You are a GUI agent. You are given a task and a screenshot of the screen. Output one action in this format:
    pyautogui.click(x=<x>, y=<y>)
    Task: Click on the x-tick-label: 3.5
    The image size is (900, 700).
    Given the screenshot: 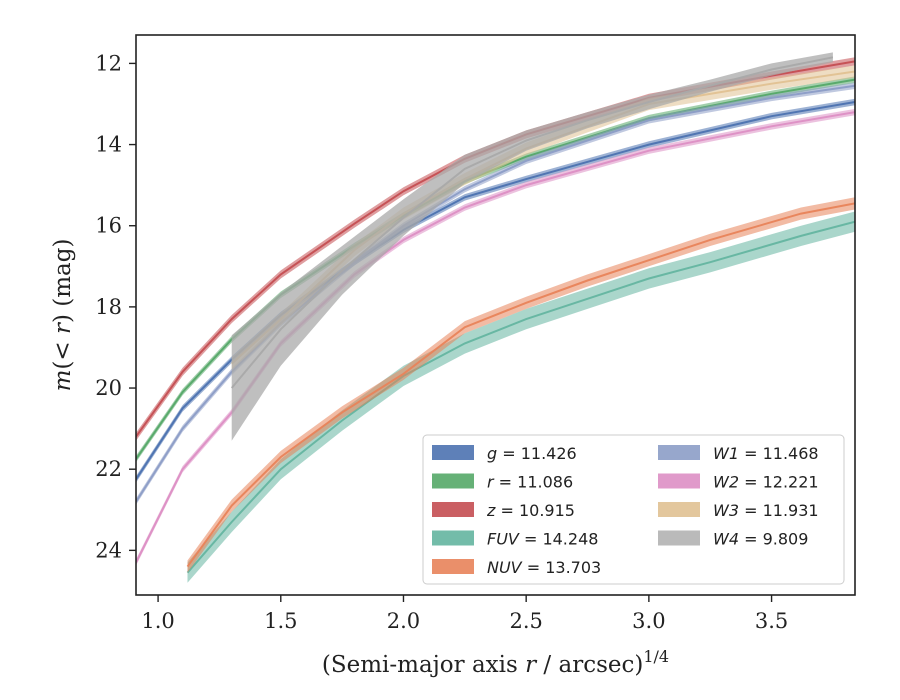 What is the action you would take?
    pyautogui.click(x=771, y=621)
    